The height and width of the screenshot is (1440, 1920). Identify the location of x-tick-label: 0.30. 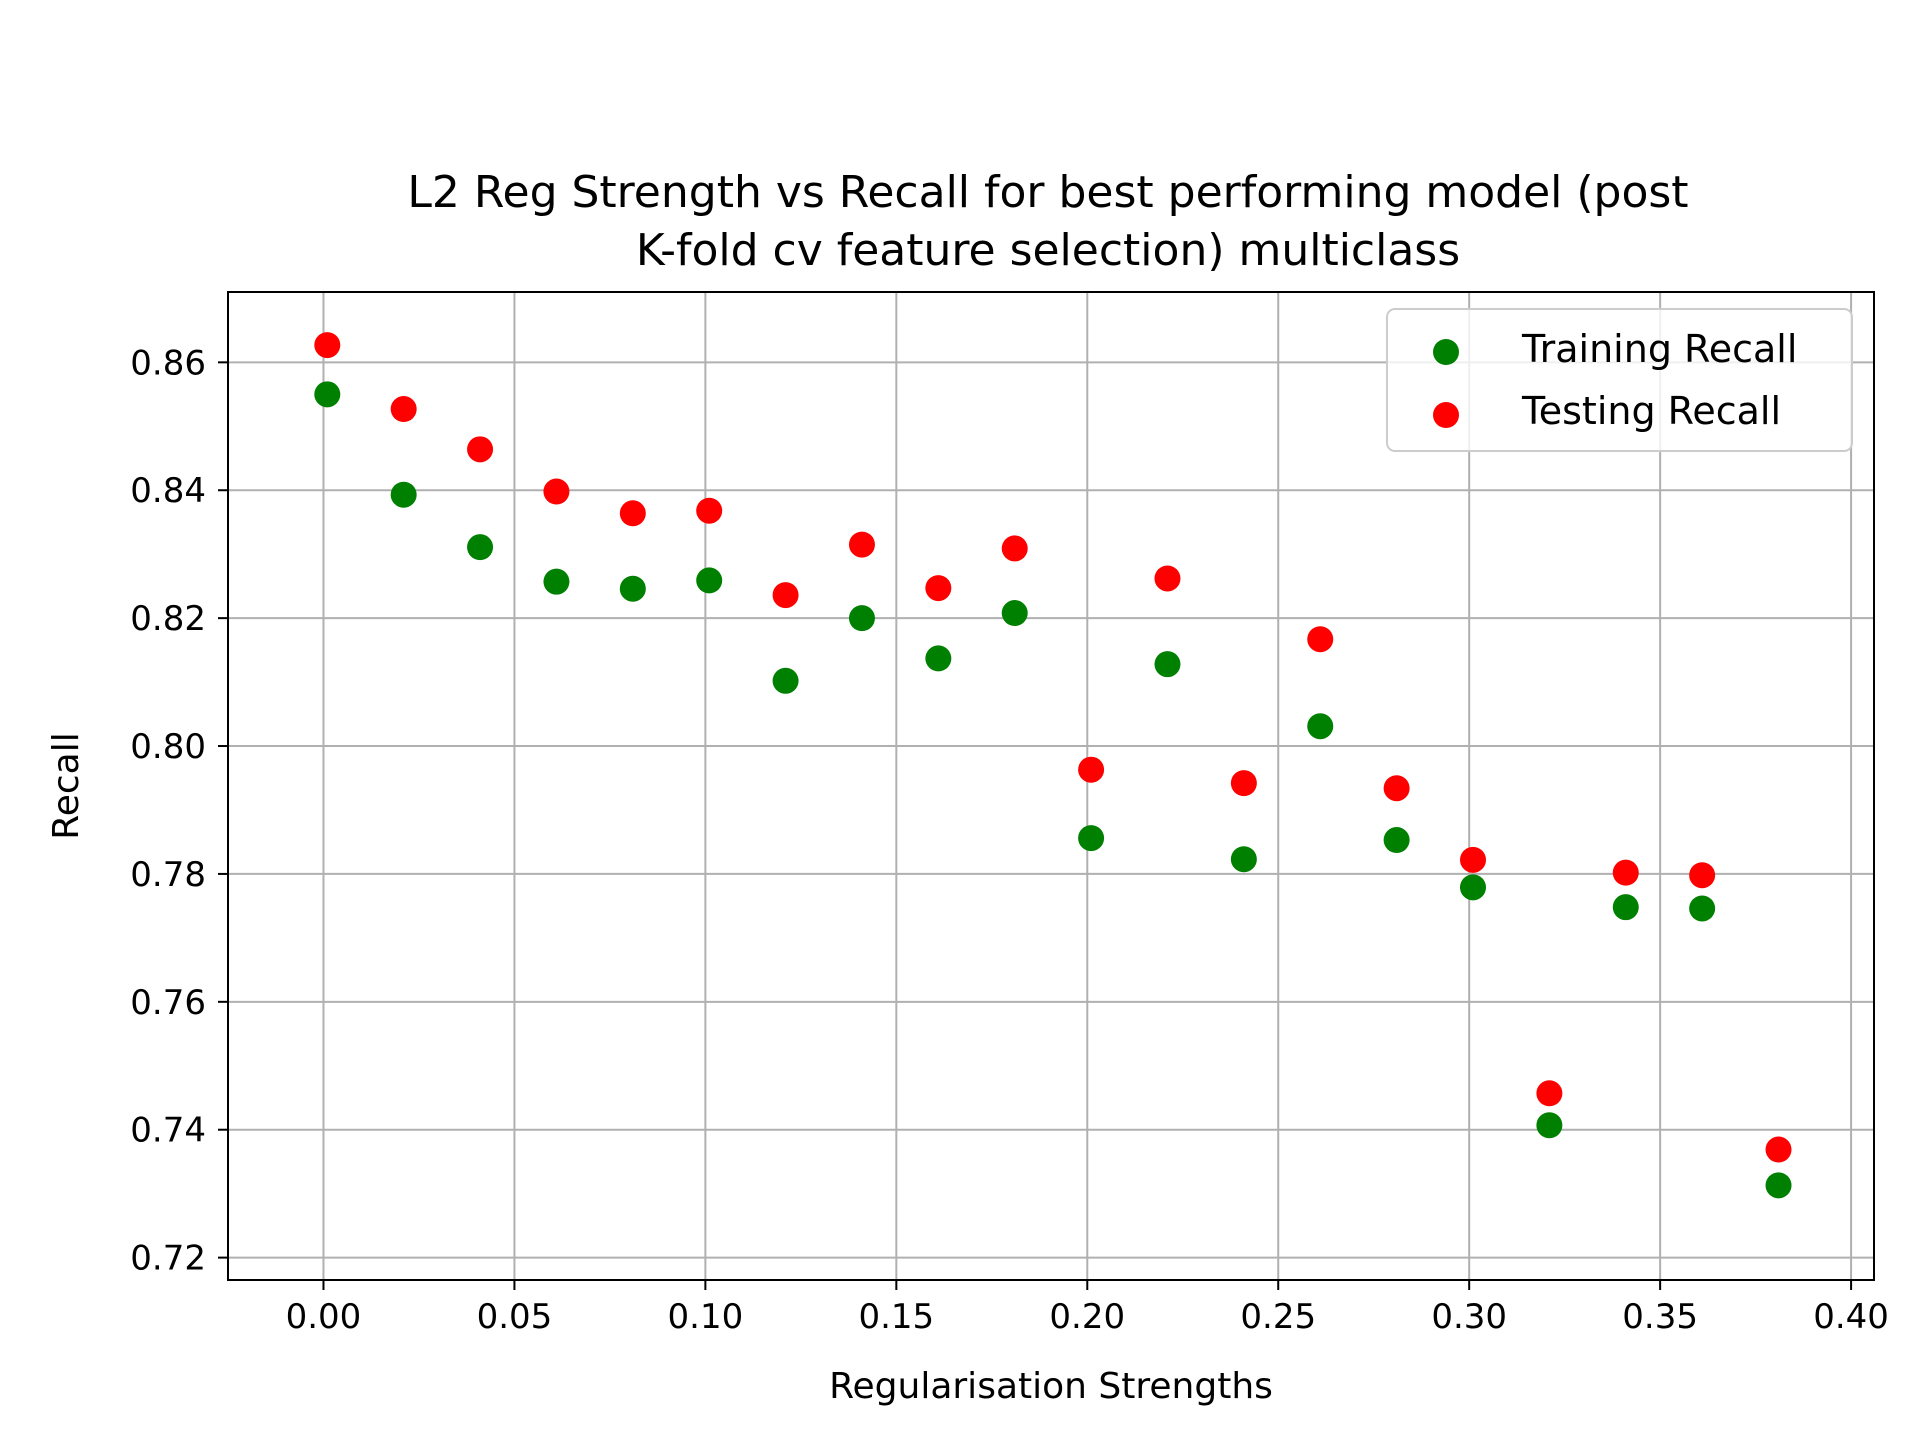
(1469, 1317).